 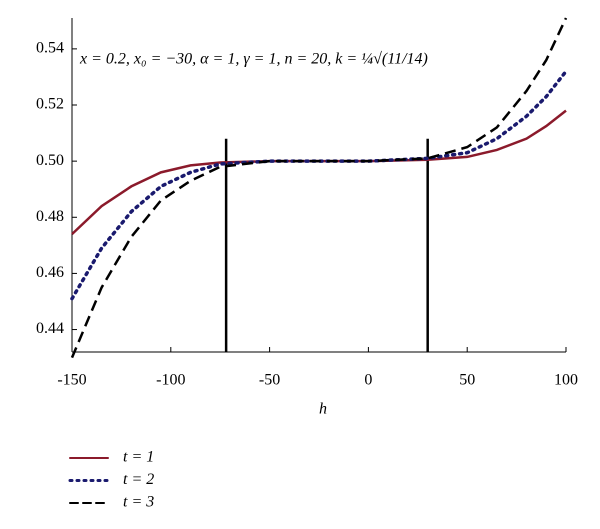 I want to click on x-tick-label: 100, so click(x=566, y=380).